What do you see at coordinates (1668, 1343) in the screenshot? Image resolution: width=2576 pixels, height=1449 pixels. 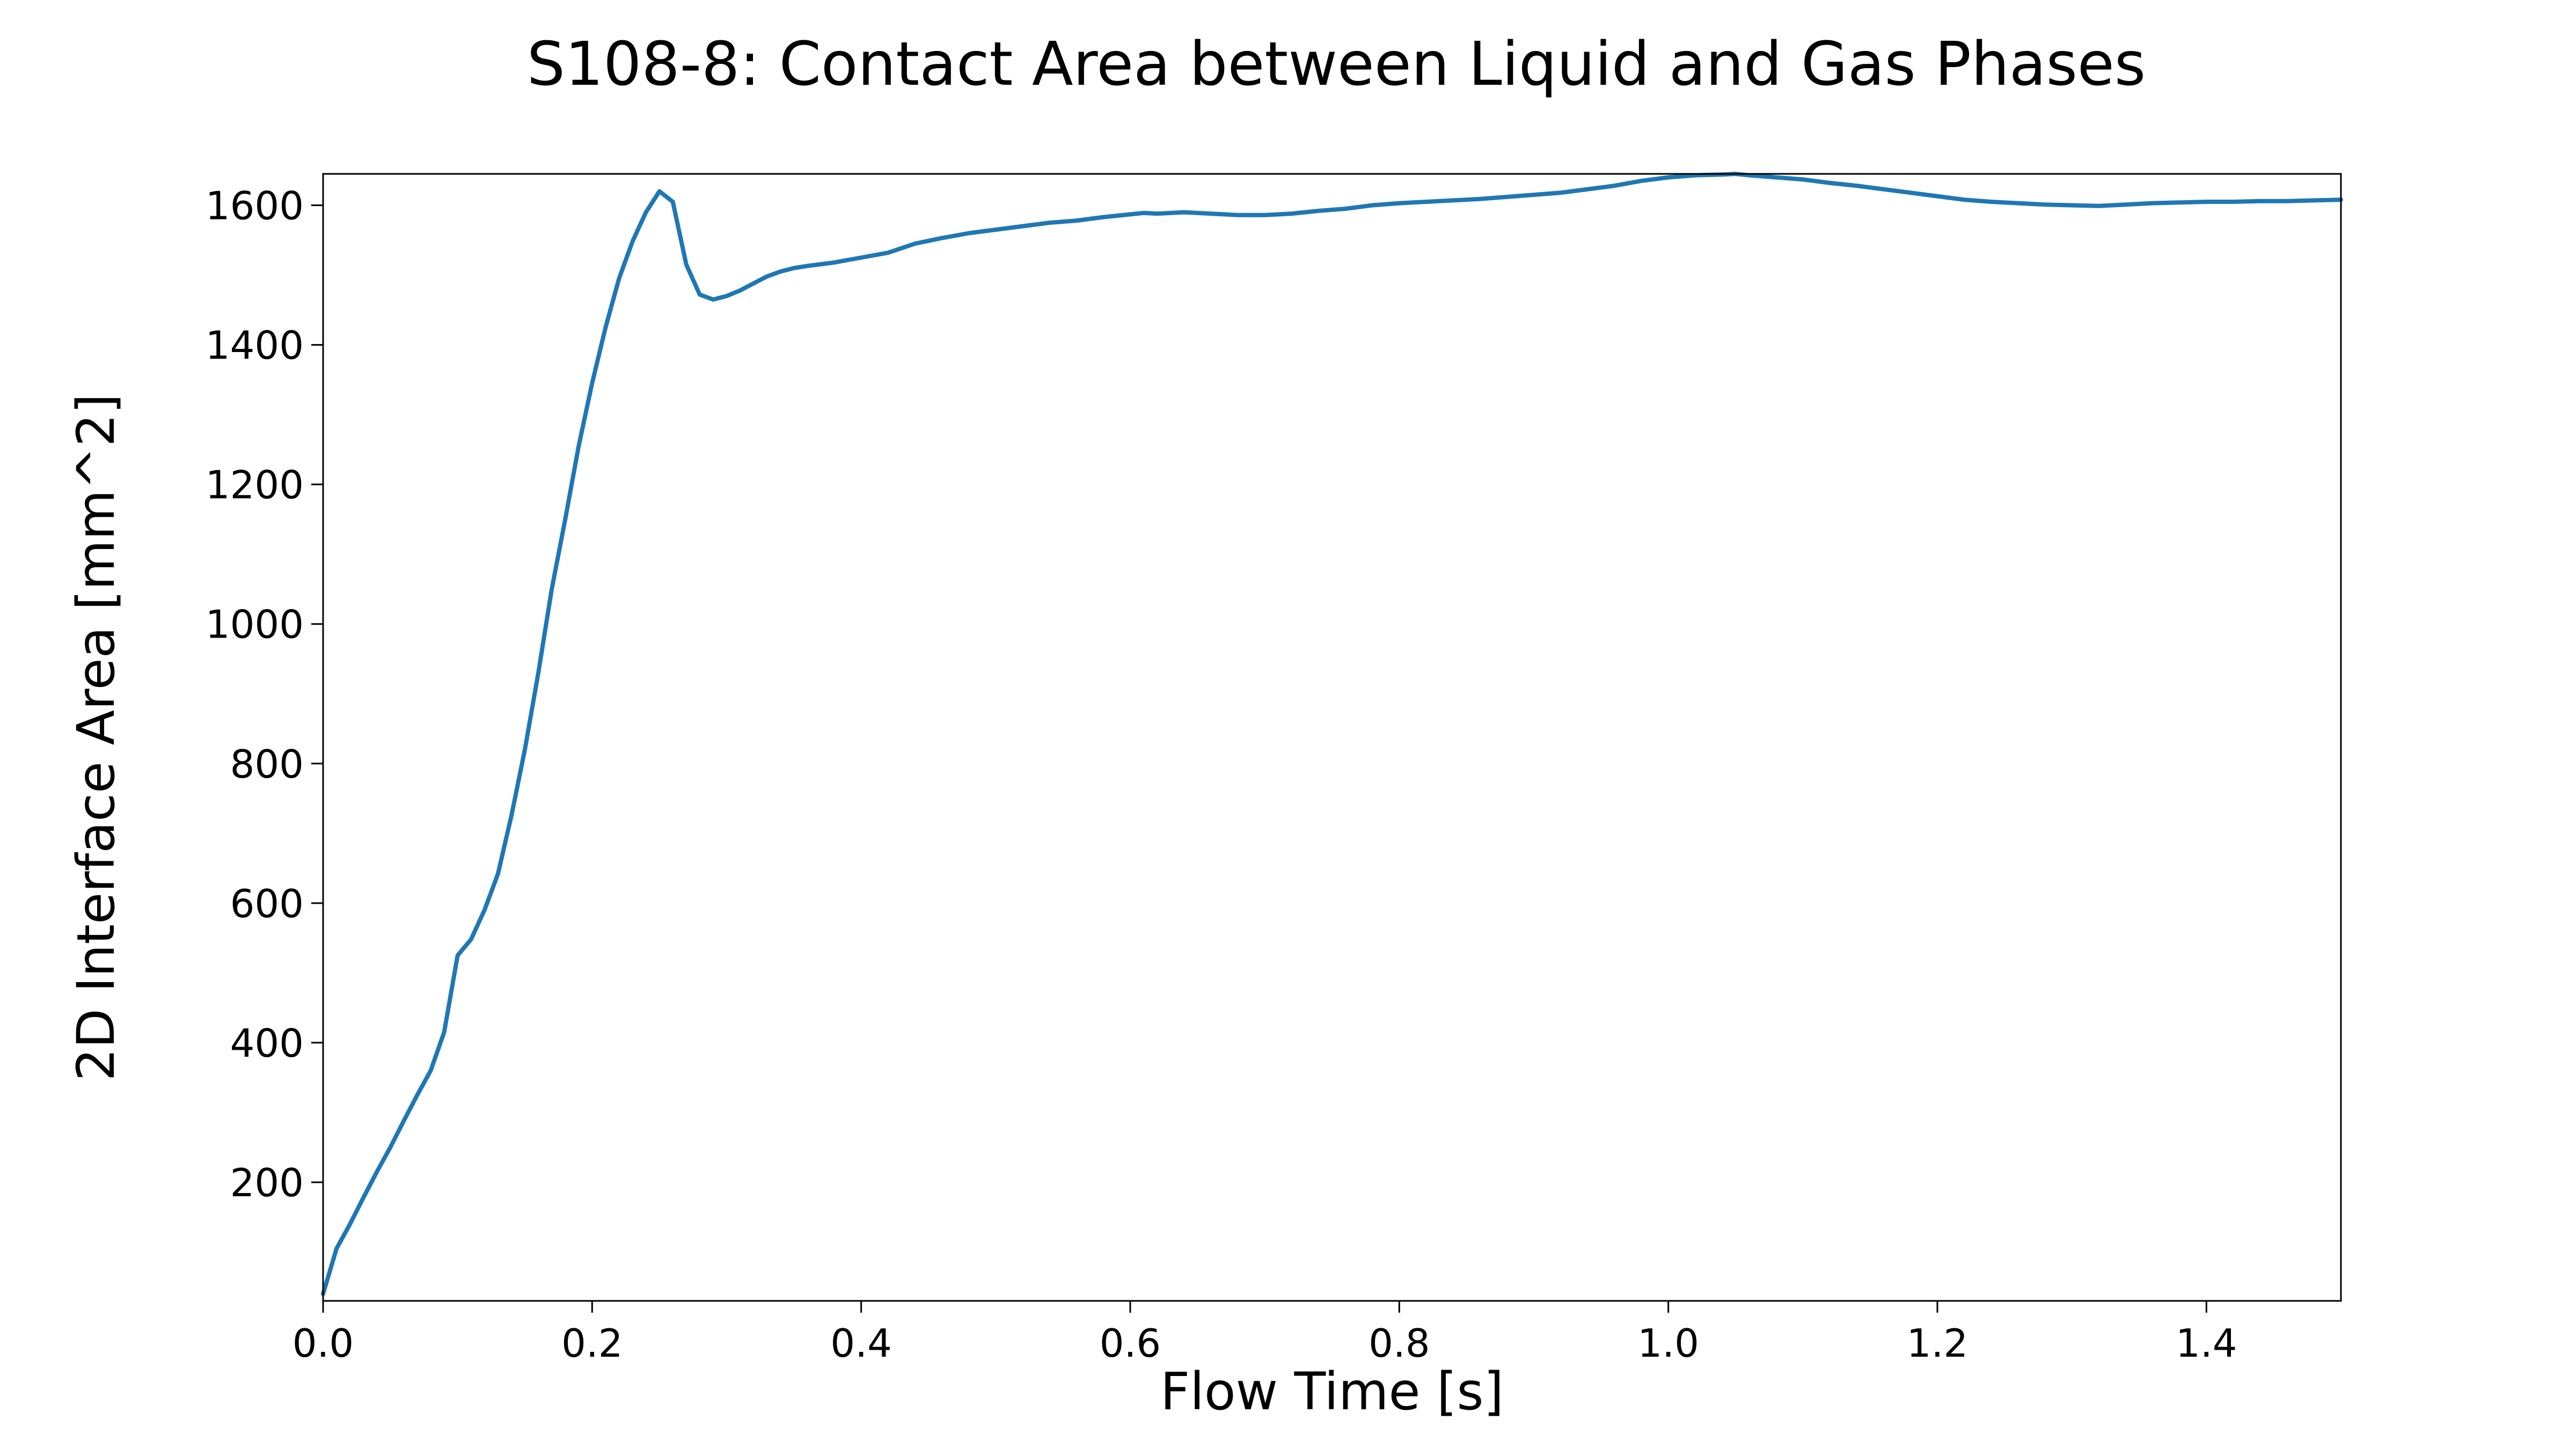 I see `x-tick-label: 1.0` at bounding box center [1668, 1343].